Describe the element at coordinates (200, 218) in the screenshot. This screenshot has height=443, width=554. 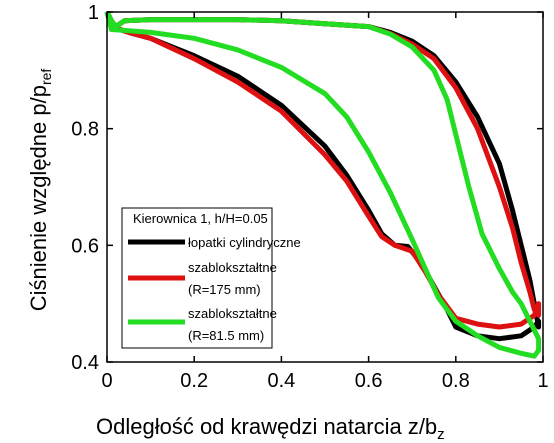
I see `legend-title: Kierownica 1, h/H=0.05` at that location.